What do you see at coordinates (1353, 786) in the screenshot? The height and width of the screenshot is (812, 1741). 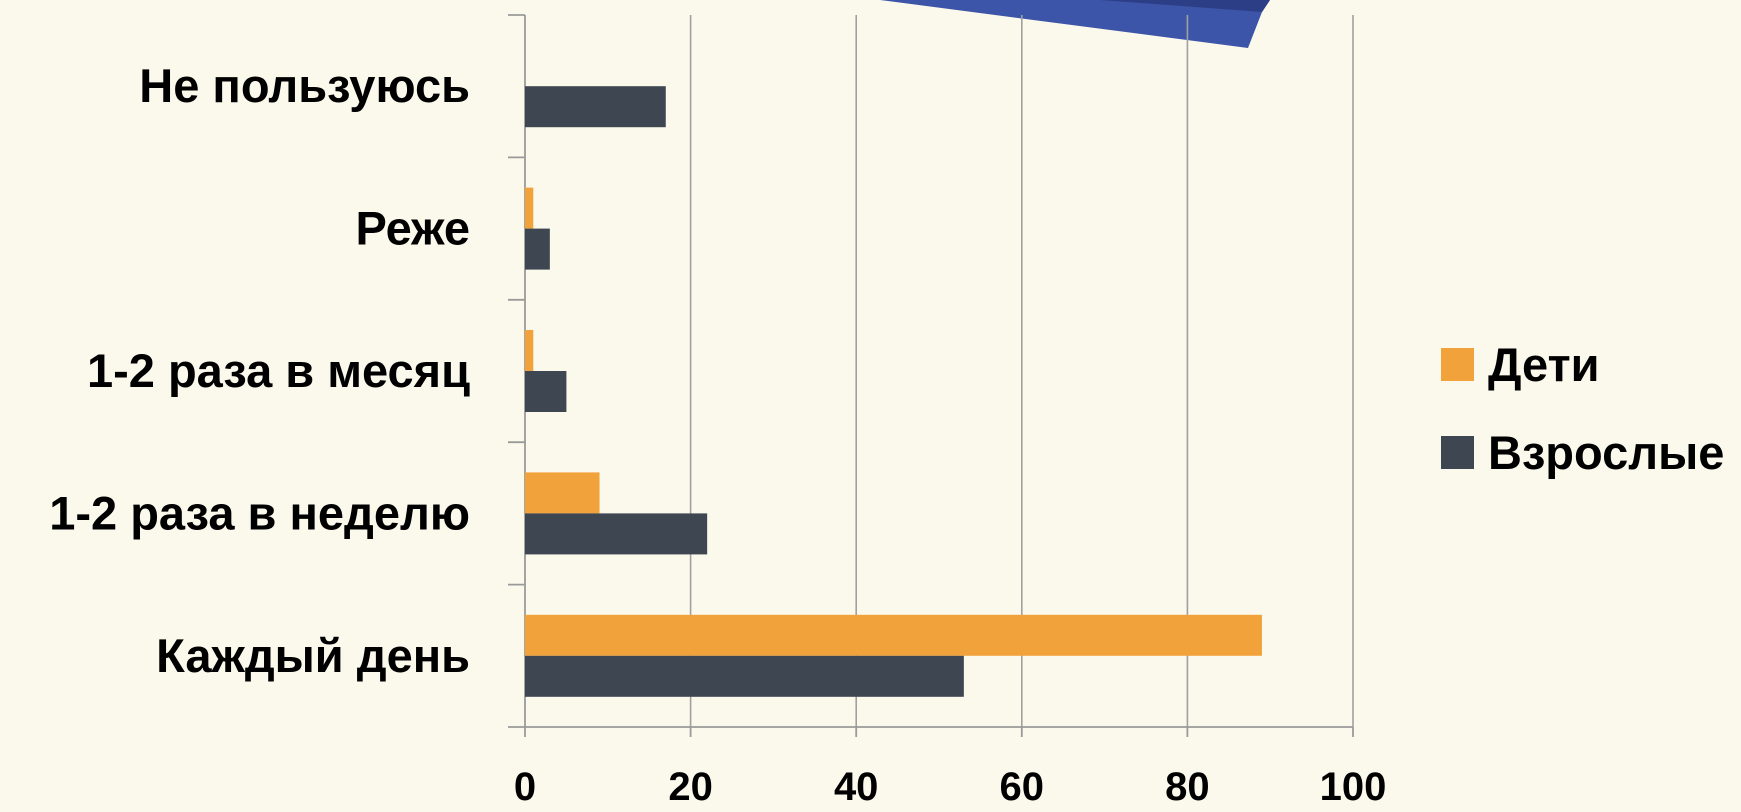 I see `x-tick-label-100: 100` at bounding box center [1353, 786].